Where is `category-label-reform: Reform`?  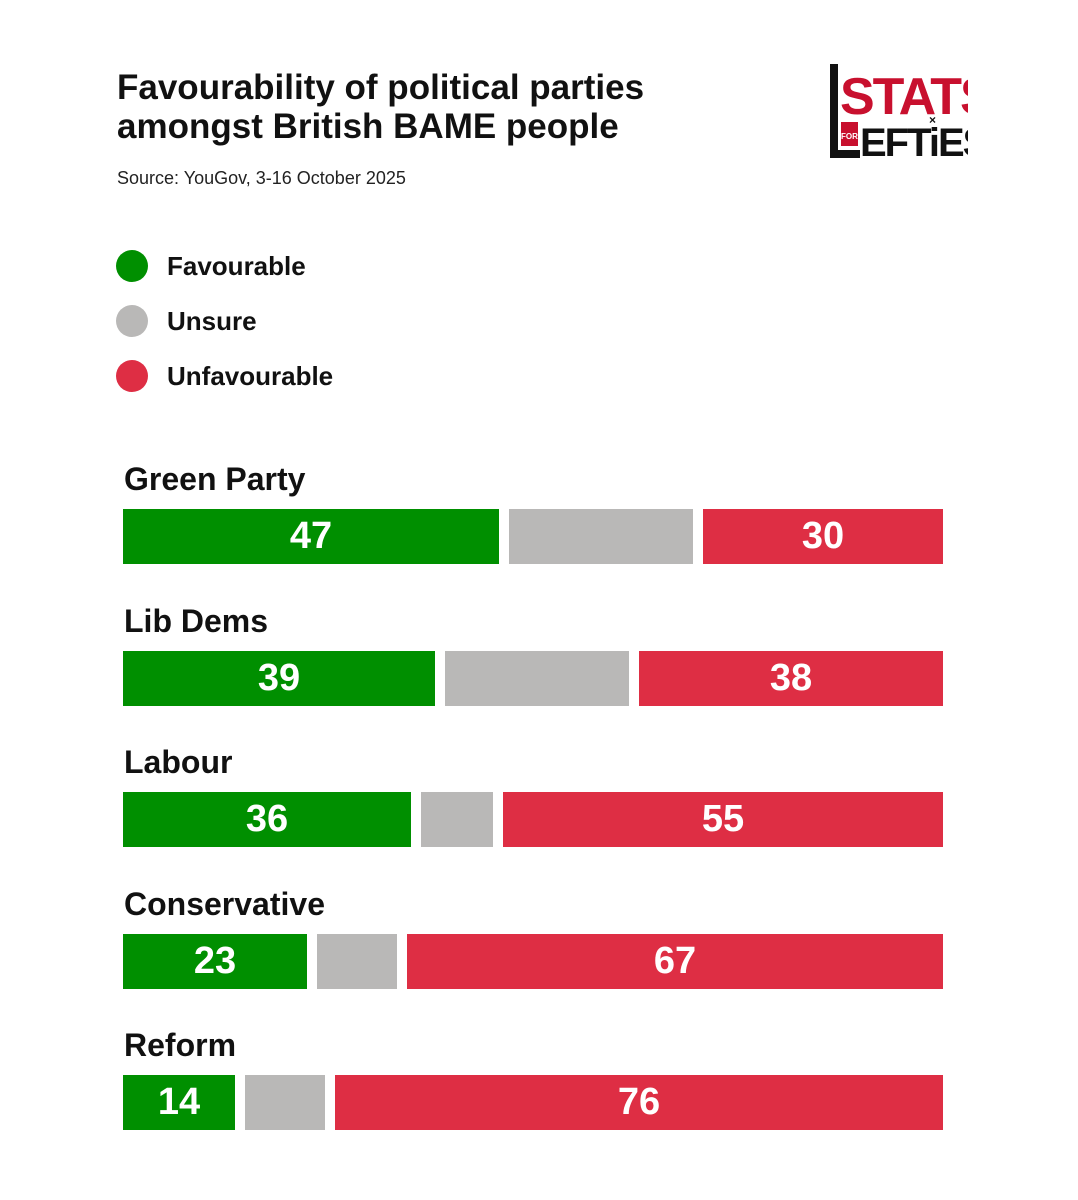 category-label-reform: Reform is located at coordinates (180, 1045).